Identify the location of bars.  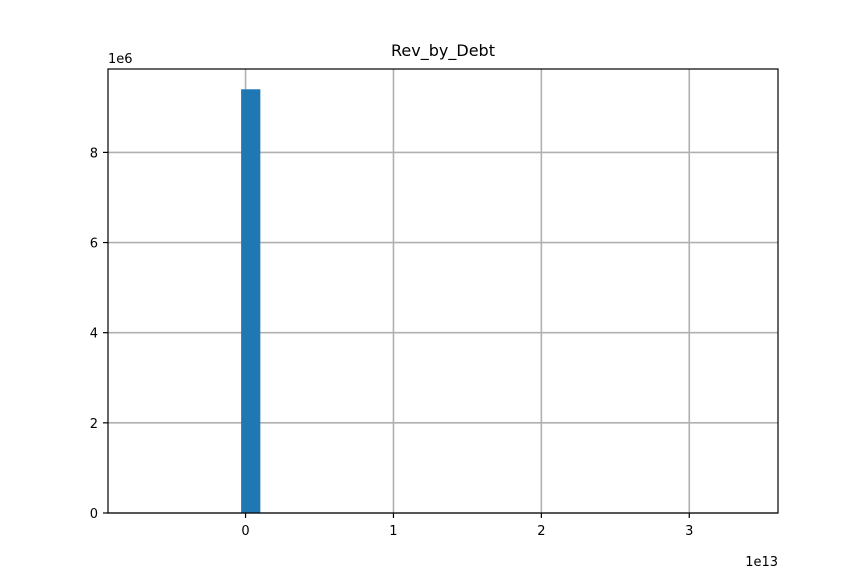
(251, 301).